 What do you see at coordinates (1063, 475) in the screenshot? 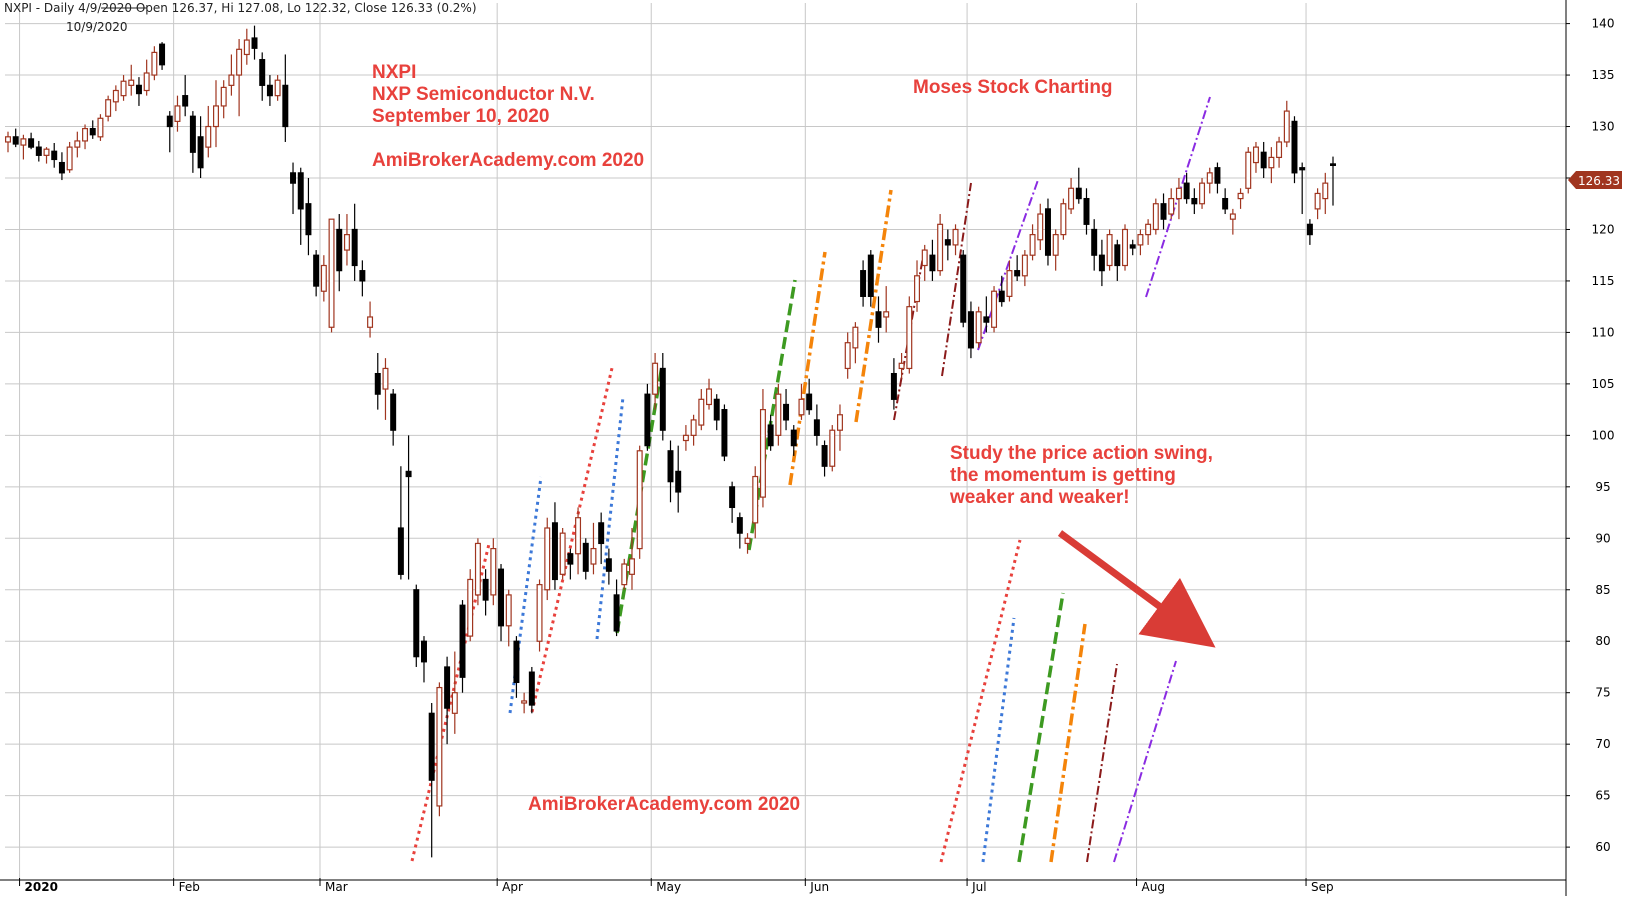
I see `study-line-2: the momentum is getting` at bounding box center [1063, 475].